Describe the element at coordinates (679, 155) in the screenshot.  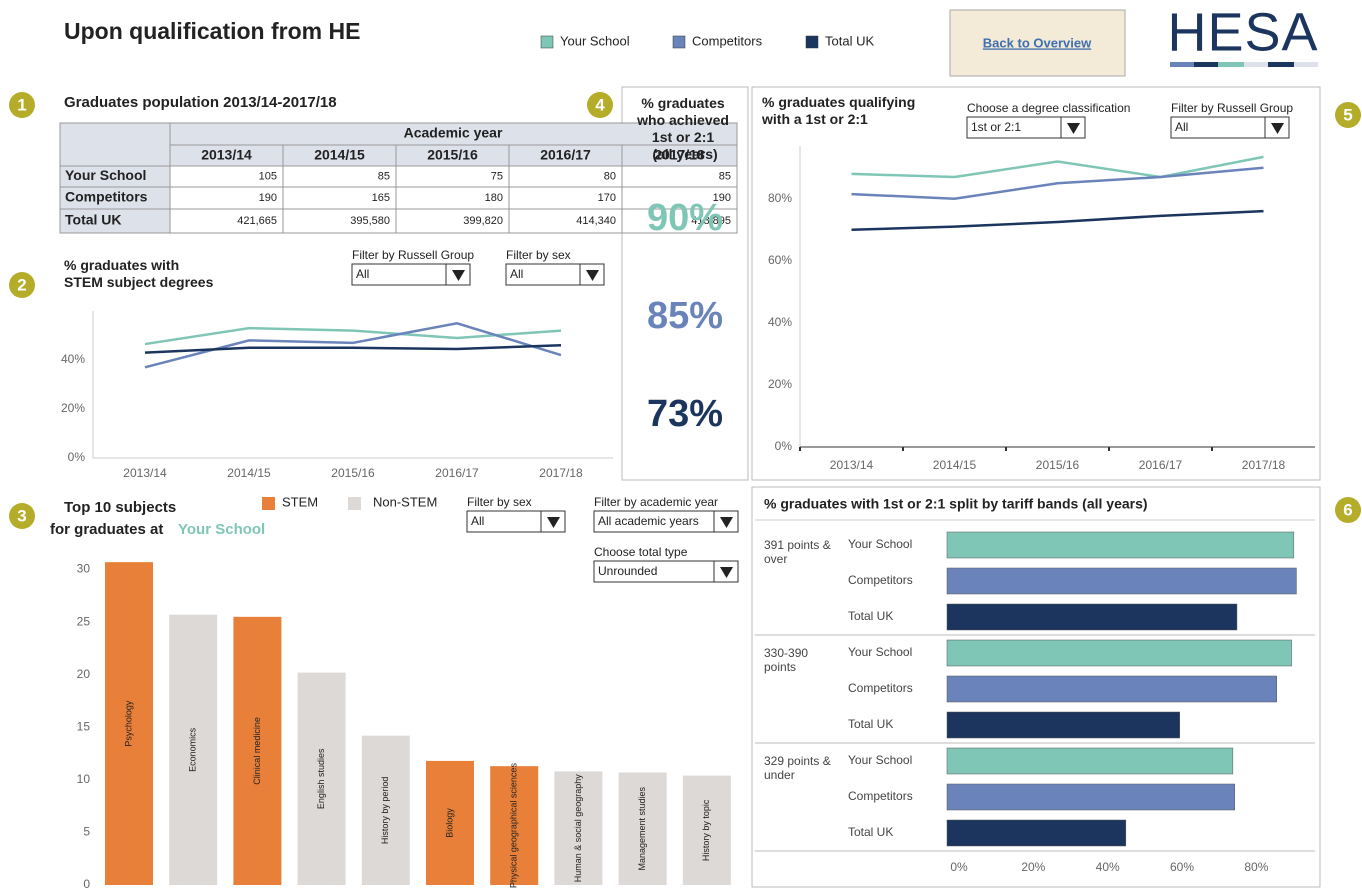
I see `table-column-header: 2017/18` at that location.